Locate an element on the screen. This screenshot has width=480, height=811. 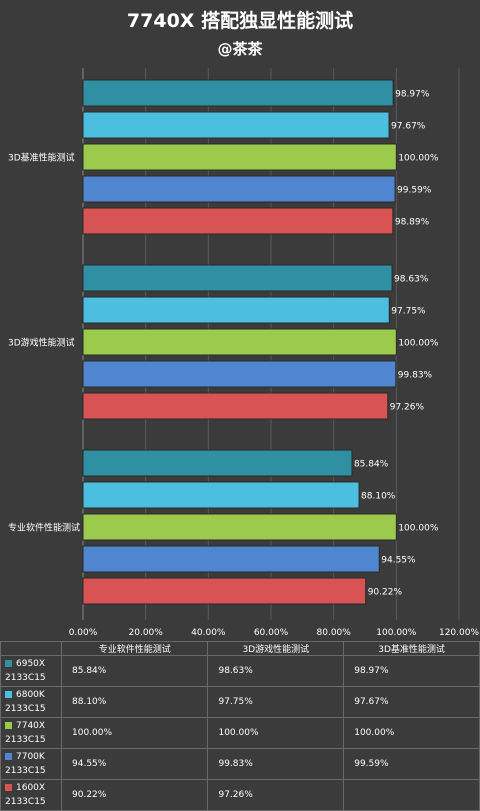
table-row: 6950X 2133C15 85.84% 98.63% 98.97% is located at coordinates (240, 671).